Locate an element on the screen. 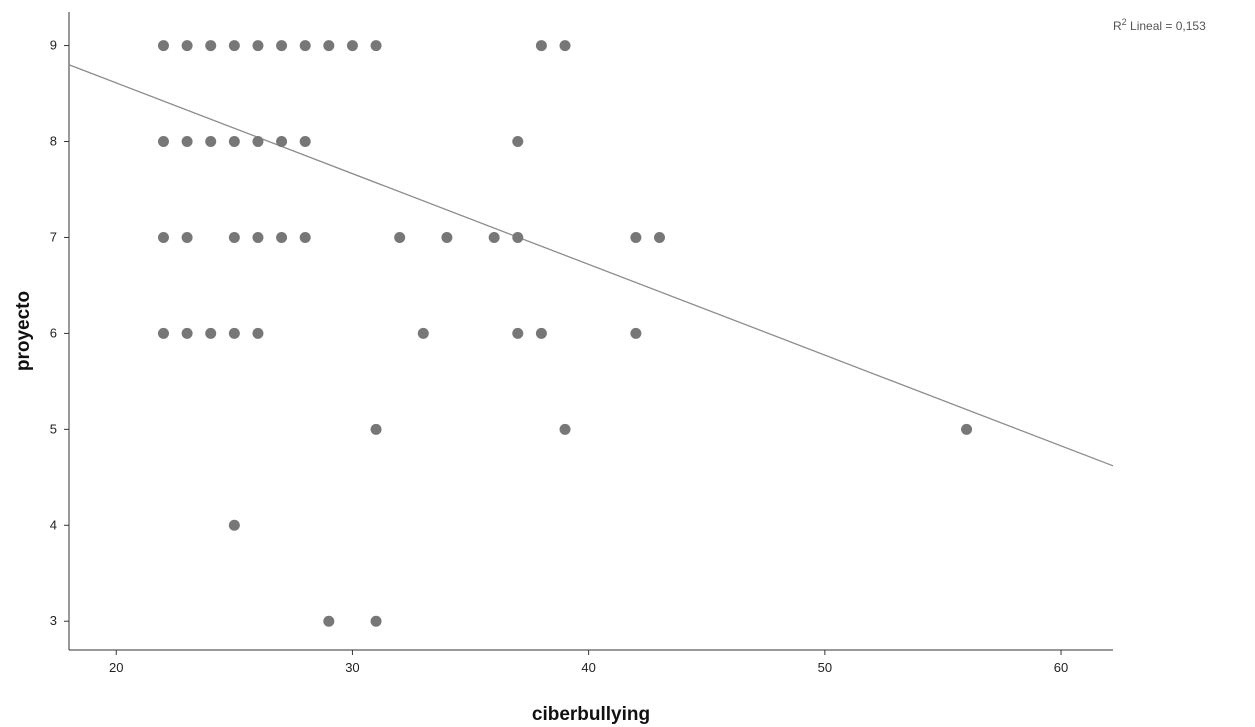  x-tick-label: 20 is located at coordinates (116, 667).